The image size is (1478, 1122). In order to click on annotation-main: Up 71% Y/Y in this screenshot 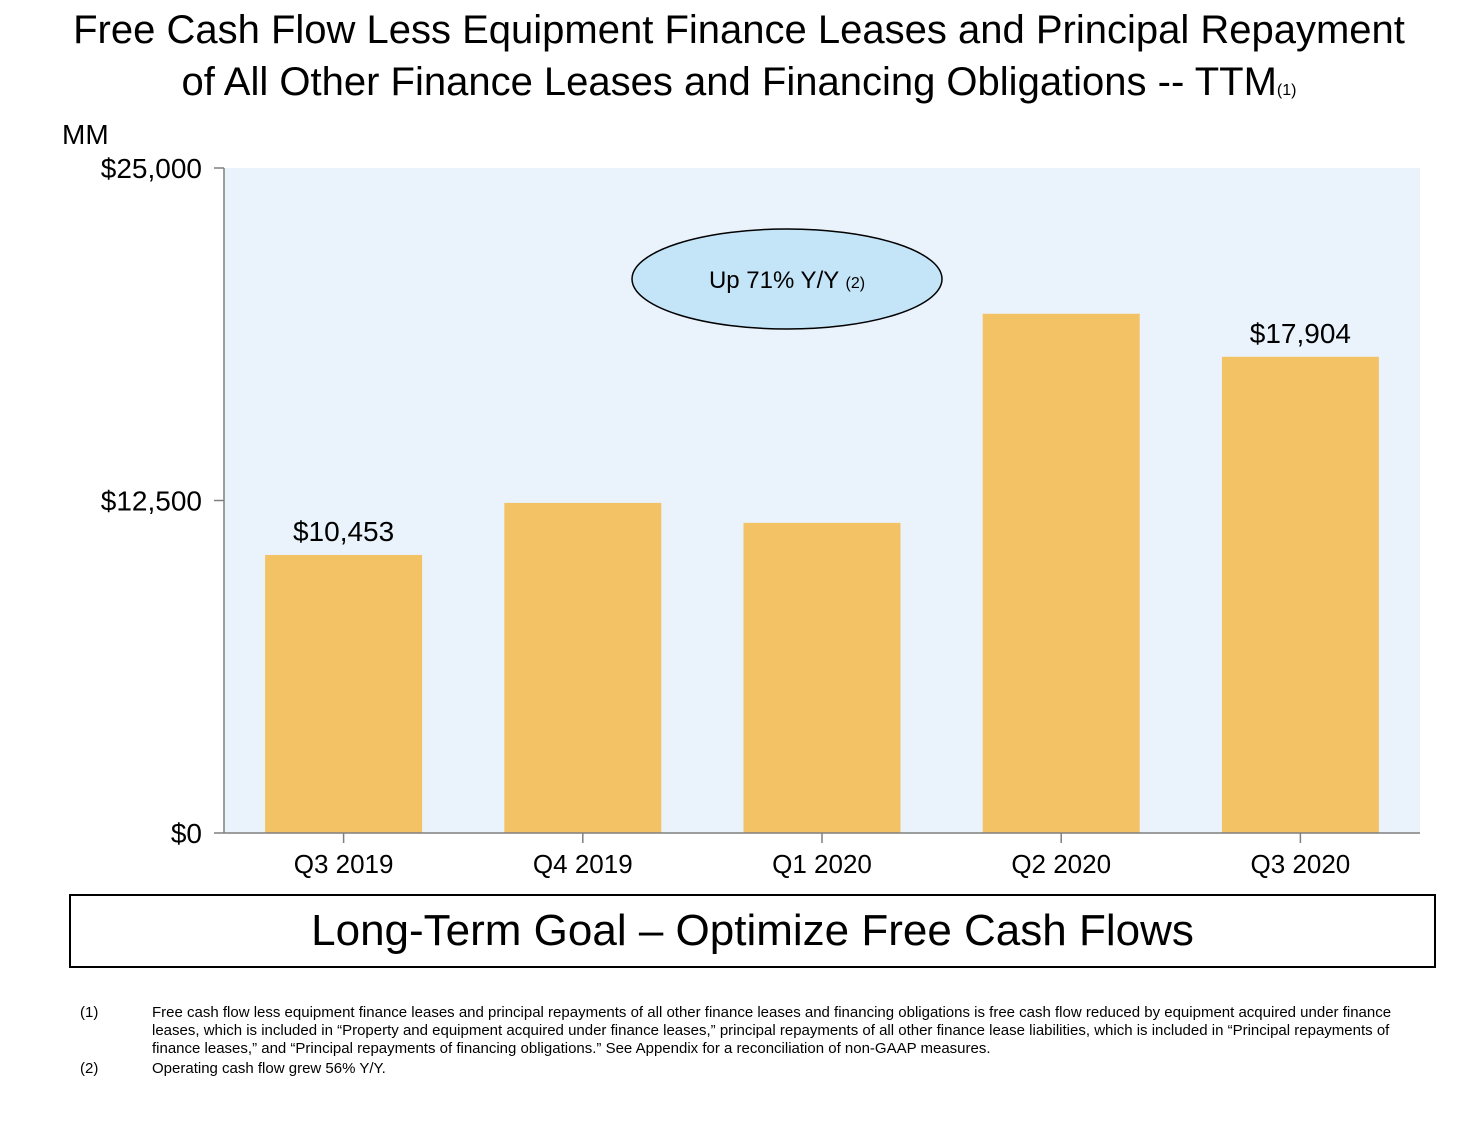, I will do `click(777, 280)`.